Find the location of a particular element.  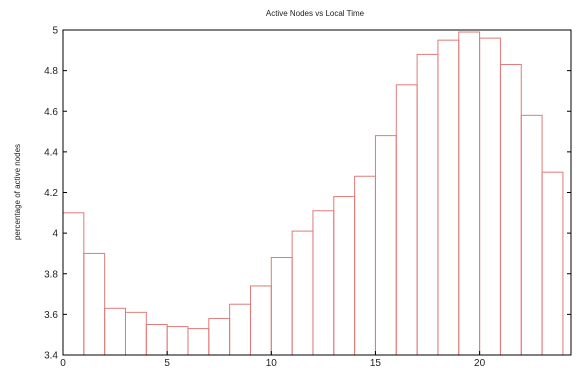

y-tick-label: 4.8 is located at coordinates (51, 71).